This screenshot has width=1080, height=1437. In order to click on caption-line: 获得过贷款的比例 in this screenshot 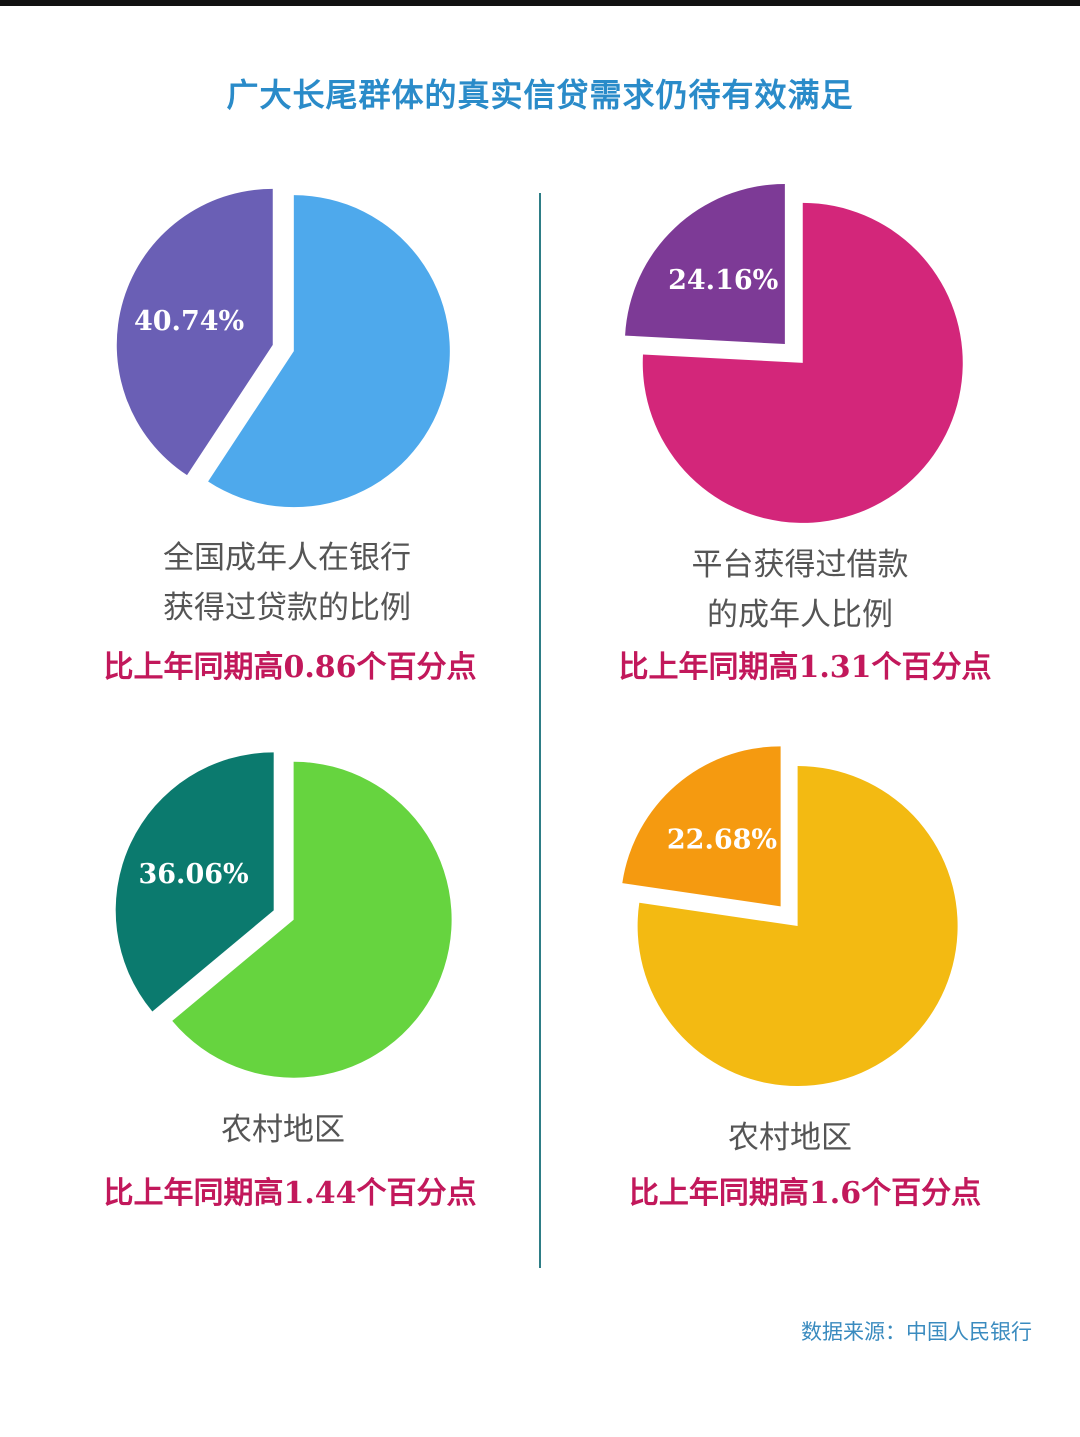, I will do `click(287, 608)`.